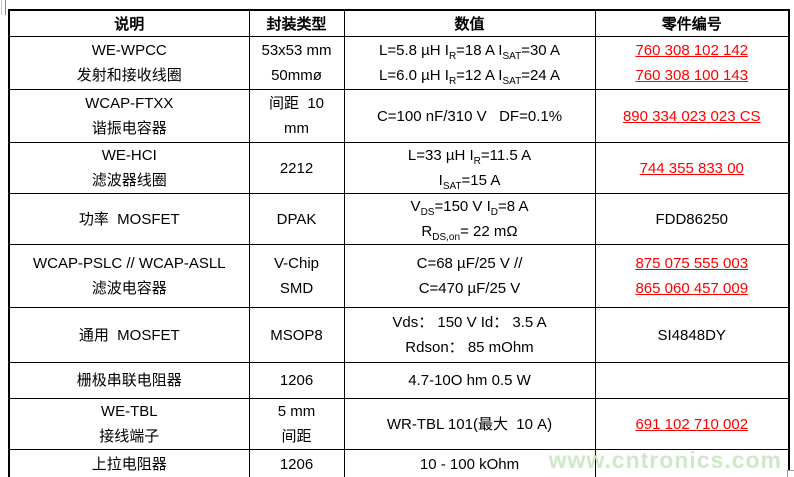 This screenshot has height=477, width=794. I want to click on value-text: =8 A, so click(513, 206).